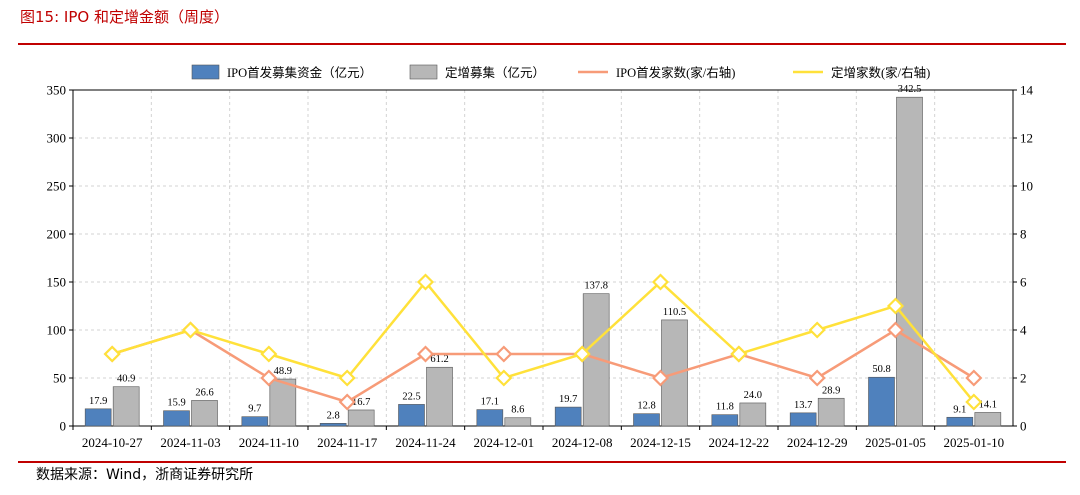 The height and width of the screenshot is (495, 1080). What do you see at coordinates (831, 390) in the screenshot?
I see `bar-data-label: 28.9` at bounding box center [831, 390].